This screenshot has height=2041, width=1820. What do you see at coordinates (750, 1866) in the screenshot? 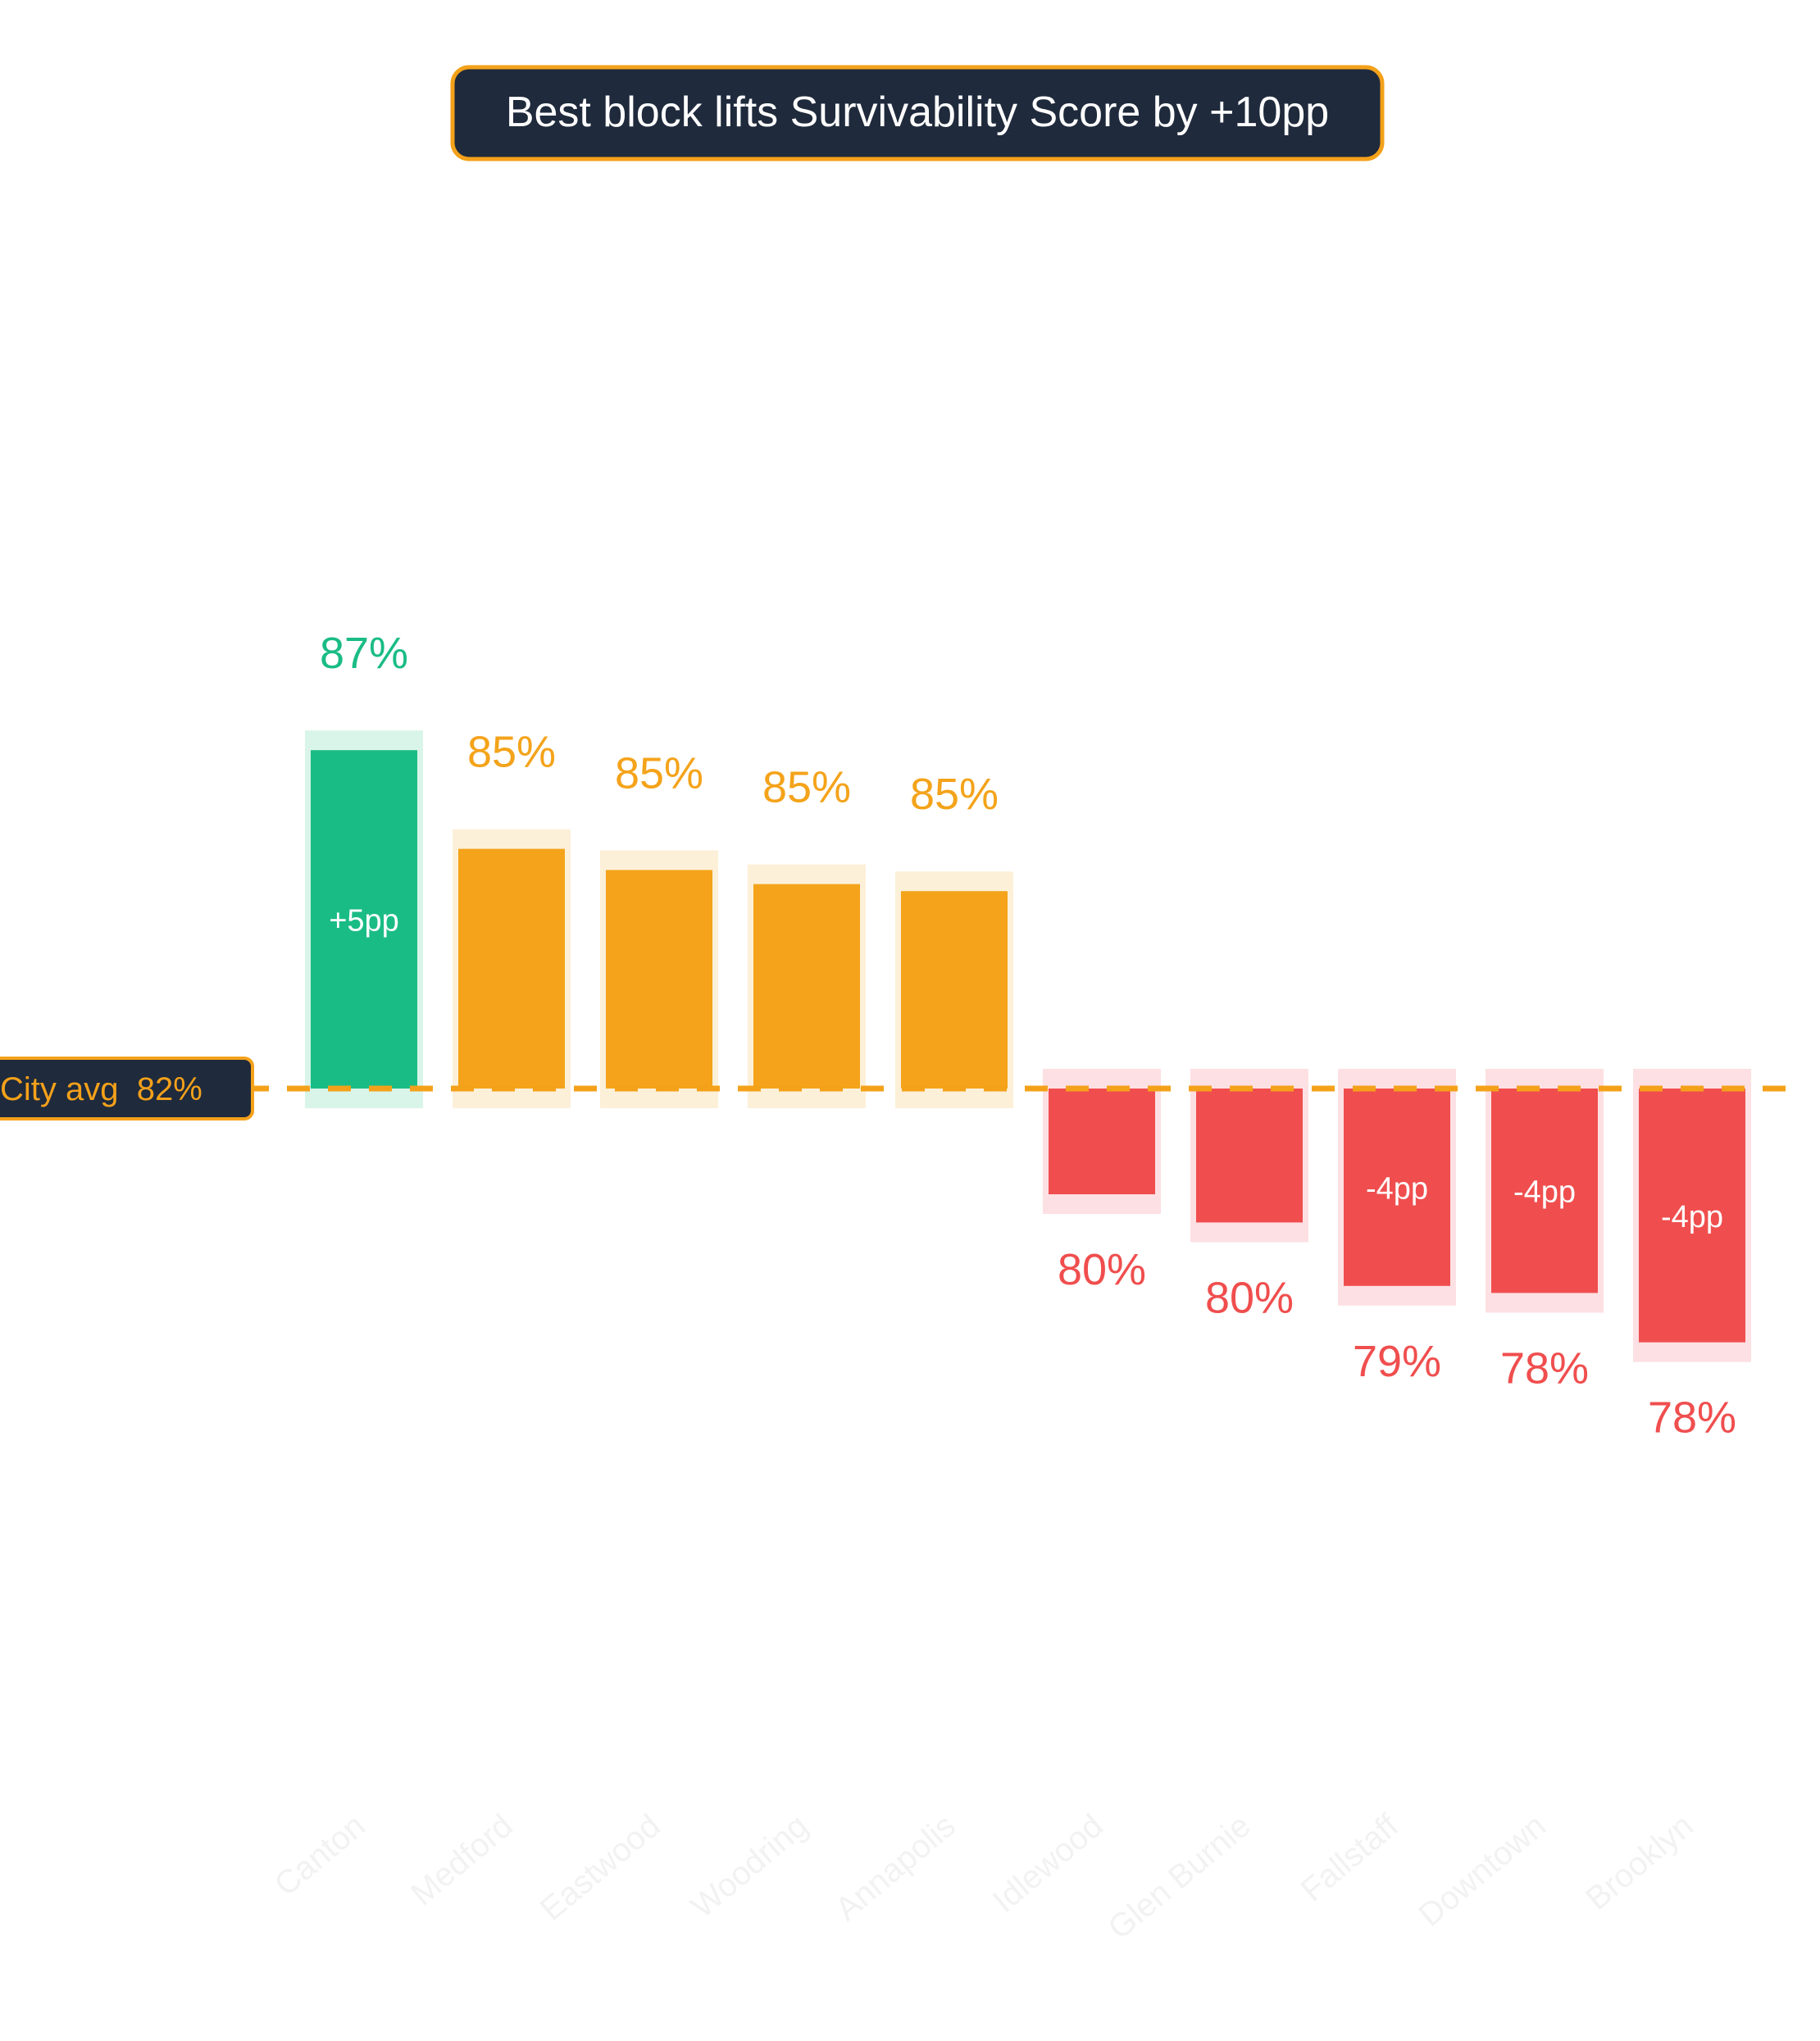
I see `category-tick-label: Woodring` at bounding box center [750, 1866].